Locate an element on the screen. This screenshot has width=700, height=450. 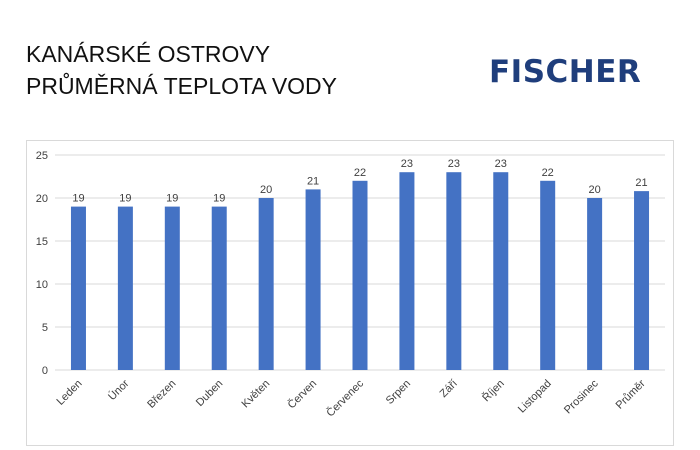
x-tick-label: Březen is located at coordinates (161, 394).